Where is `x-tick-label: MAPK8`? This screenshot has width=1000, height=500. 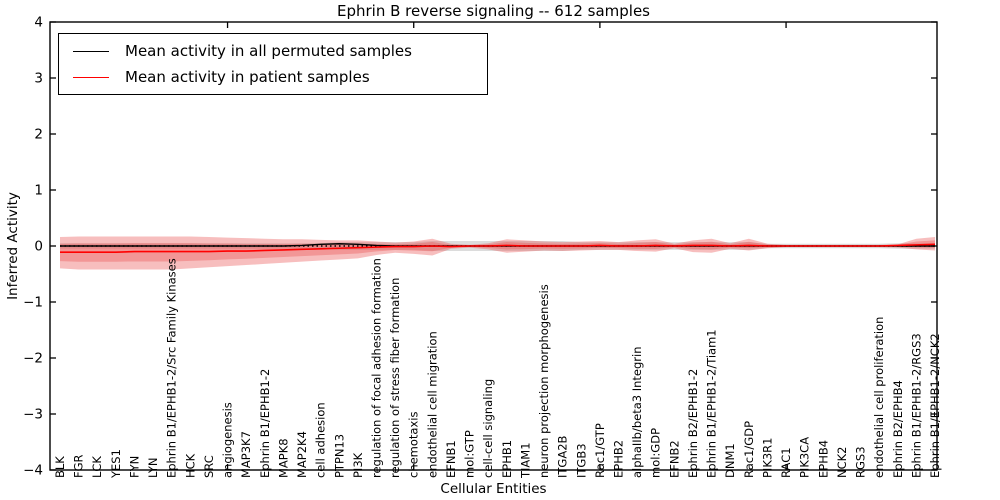 x-tick-label: MAPK8 is located at coordinates (283, 458).